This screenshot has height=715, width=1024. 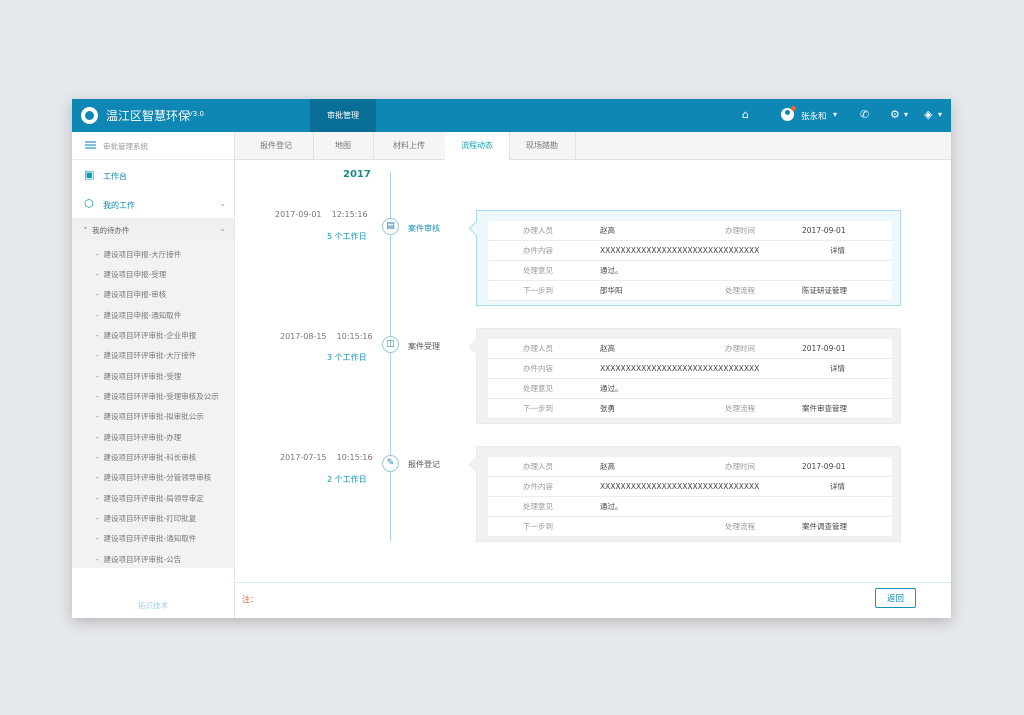 I want to click on pencil-icon: ✎, so click(x=390, y=463).